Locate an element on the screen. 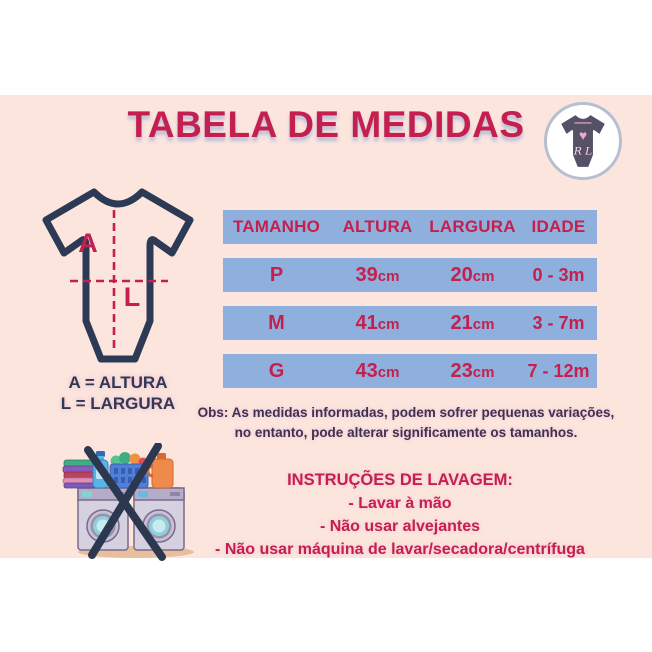 This screenshot has width=652, height=652. onesie-diagram: A L is located at coordinates (118, 274).